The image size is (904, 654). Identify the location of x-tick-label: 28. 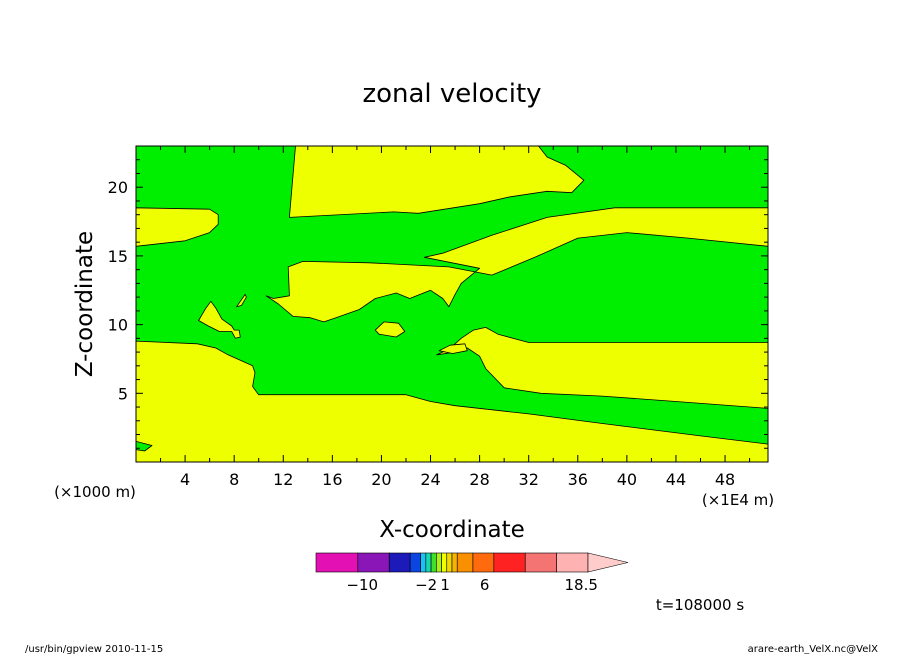
(479, 479).